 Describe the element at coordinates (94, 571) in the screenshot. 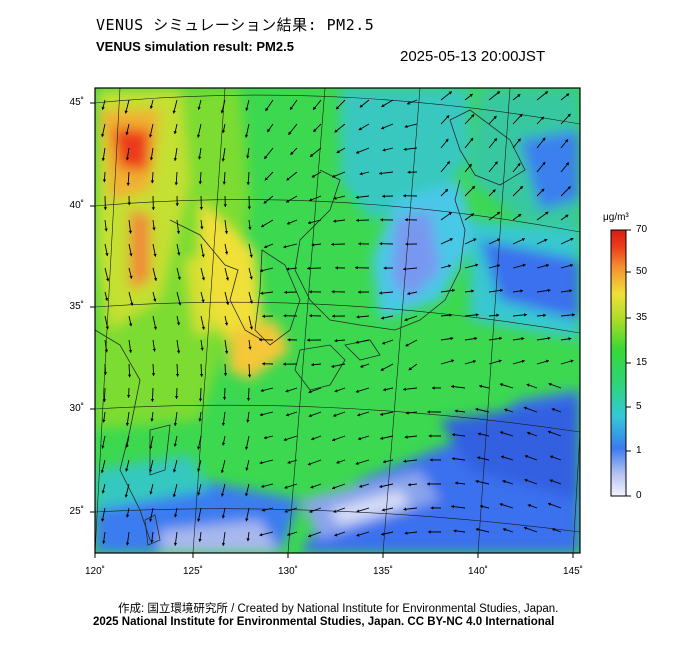

I see `lon-label-120: 120˚` at that location.